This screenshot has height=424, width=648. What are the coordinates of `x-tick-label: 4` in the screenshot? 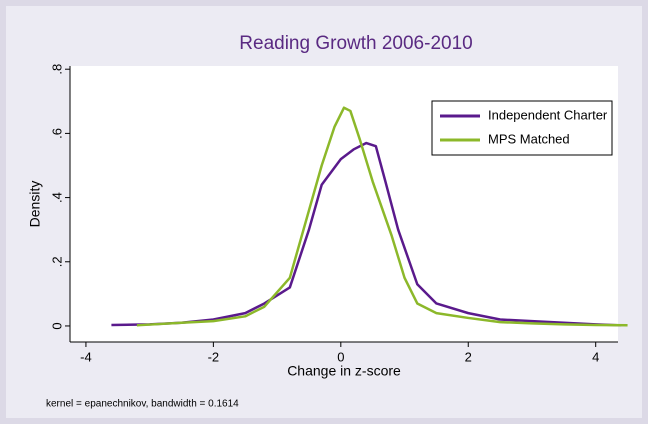 It's located at (595, 356).